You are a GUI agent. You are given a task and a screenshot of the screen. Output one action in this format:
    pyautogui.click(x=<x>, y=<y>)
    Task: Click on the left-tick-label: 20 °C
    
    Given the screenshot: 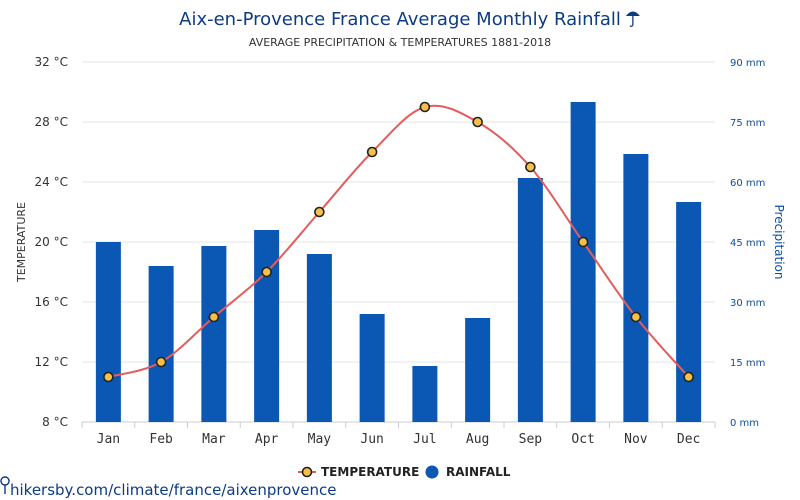 What is the action you would take?
    pyautogui.click(x=51, y=242)
    